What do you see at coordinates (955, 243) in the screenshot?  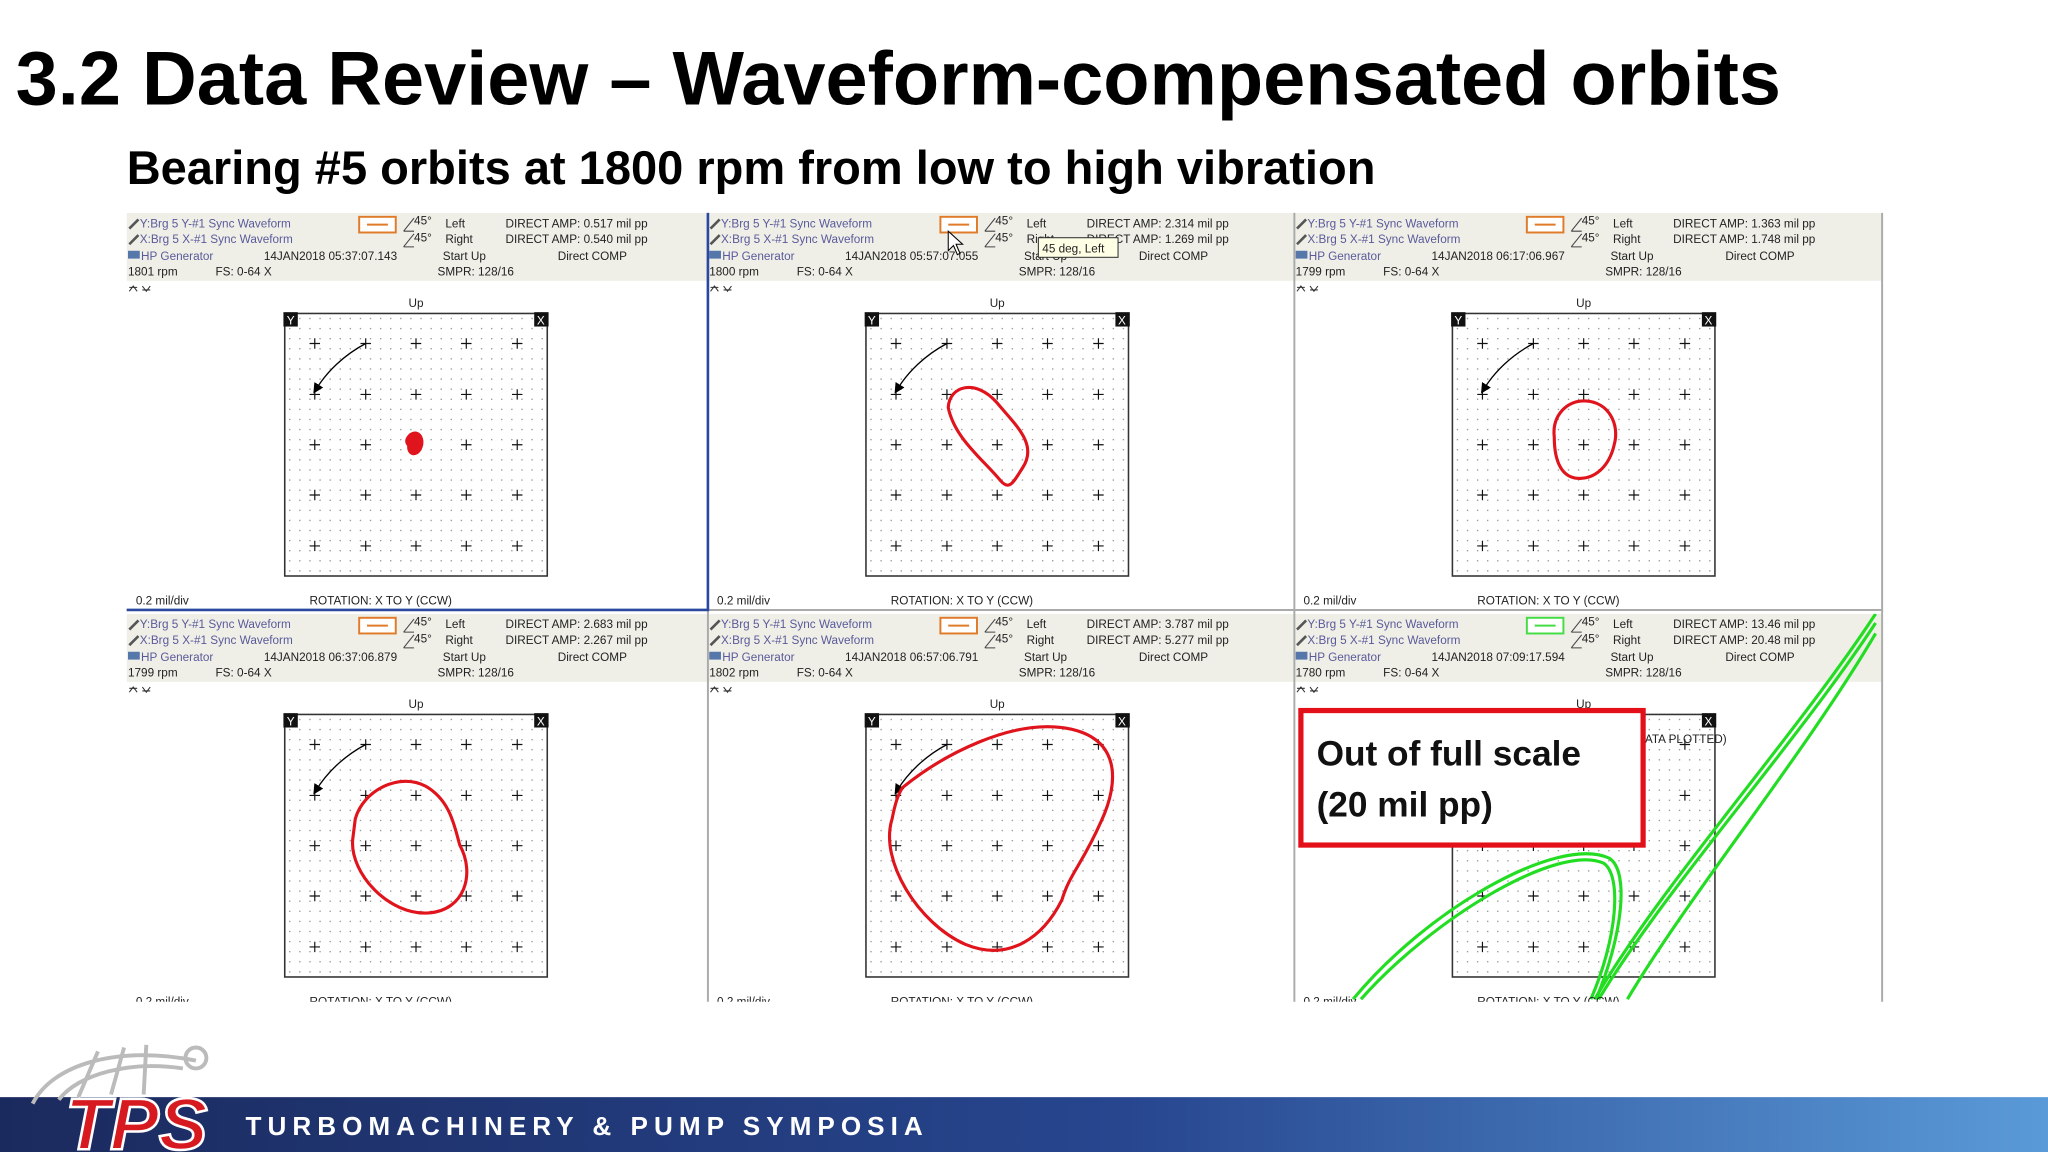 I see `cursor` at bounding box center [955, 243].